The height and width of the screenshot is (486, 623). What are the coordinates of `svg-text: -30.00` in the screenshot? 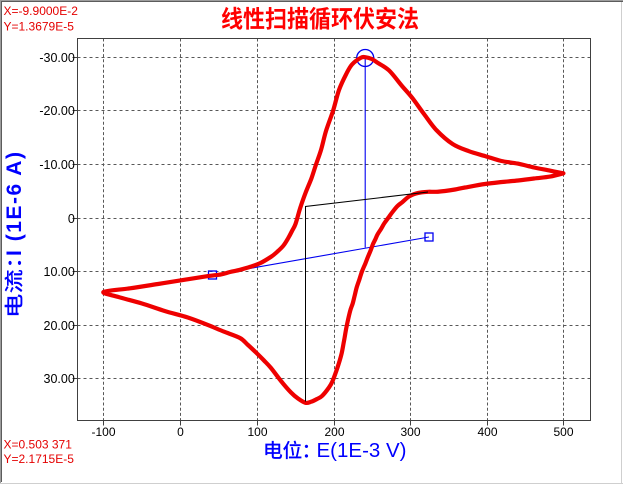 It's located at (56, 58).